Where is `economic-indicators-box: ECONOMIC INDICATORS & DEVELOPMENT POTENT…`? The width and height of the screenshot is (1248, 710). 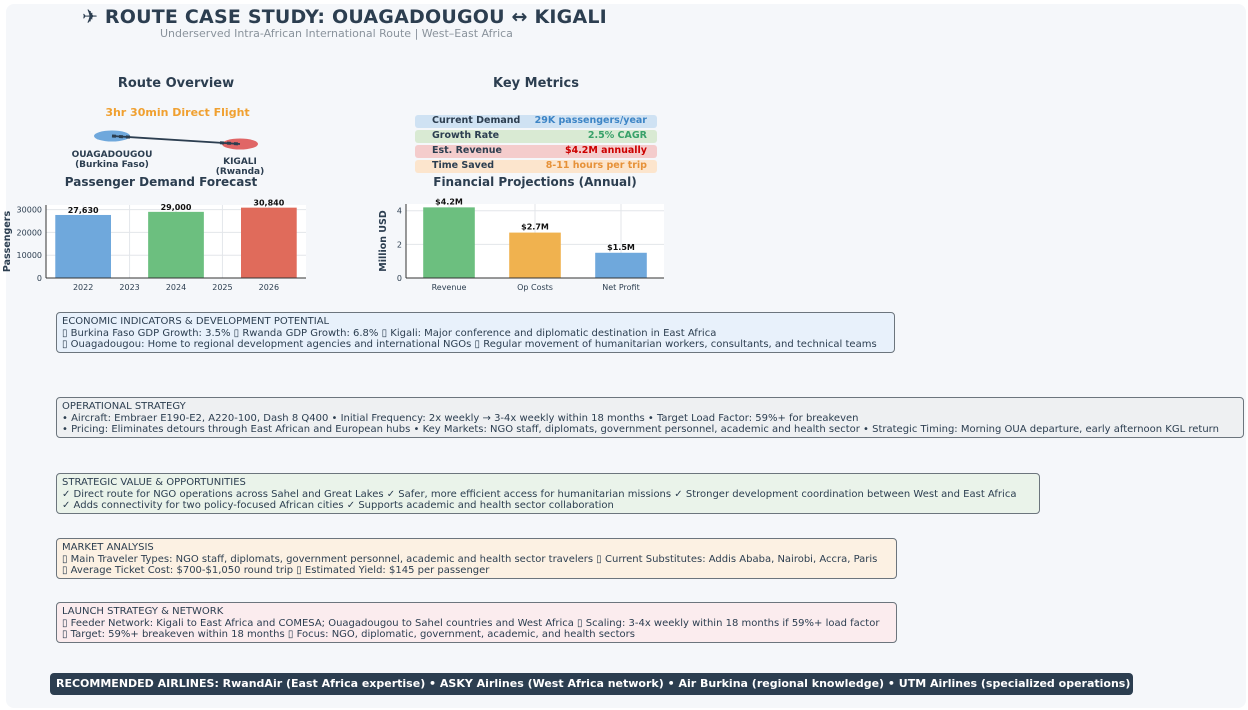 economic-indicators-box: ECONOMIC INDICATORS & DEVELOPMENT POTENT… is located at coordinates (475, 332).